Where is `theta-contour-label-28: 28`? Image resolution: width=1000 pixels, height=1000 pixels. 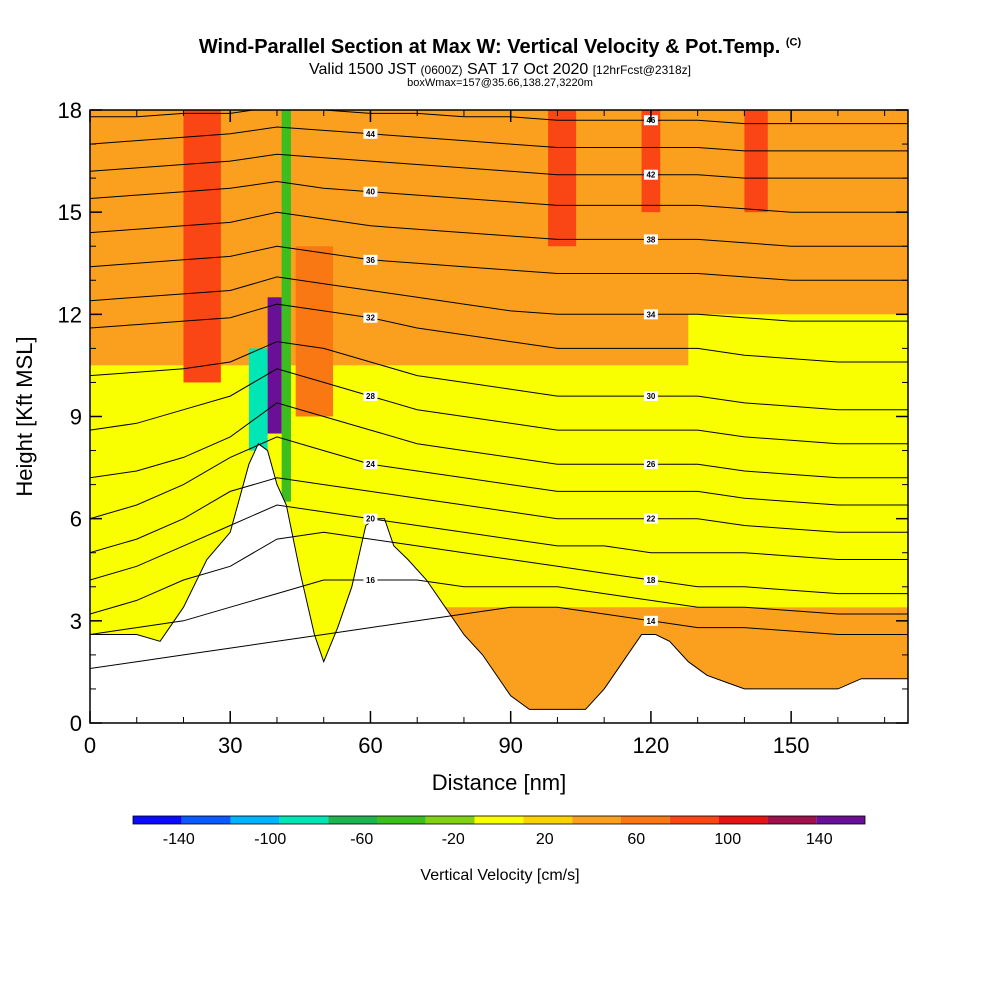 theta-contour-label-28: 28 is located at coordinates (370, 396).